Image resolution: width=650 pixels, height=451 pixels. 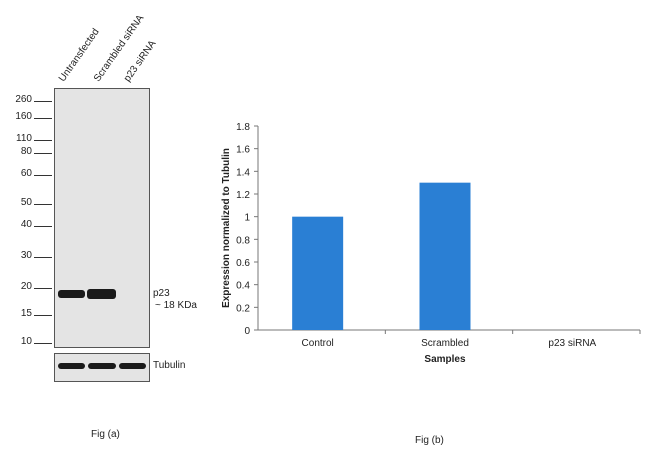 What do you see at coordinates (243, 150) in the screenshot?
I see `y-tick-label: 1.6` at bounding box center [243, 150].